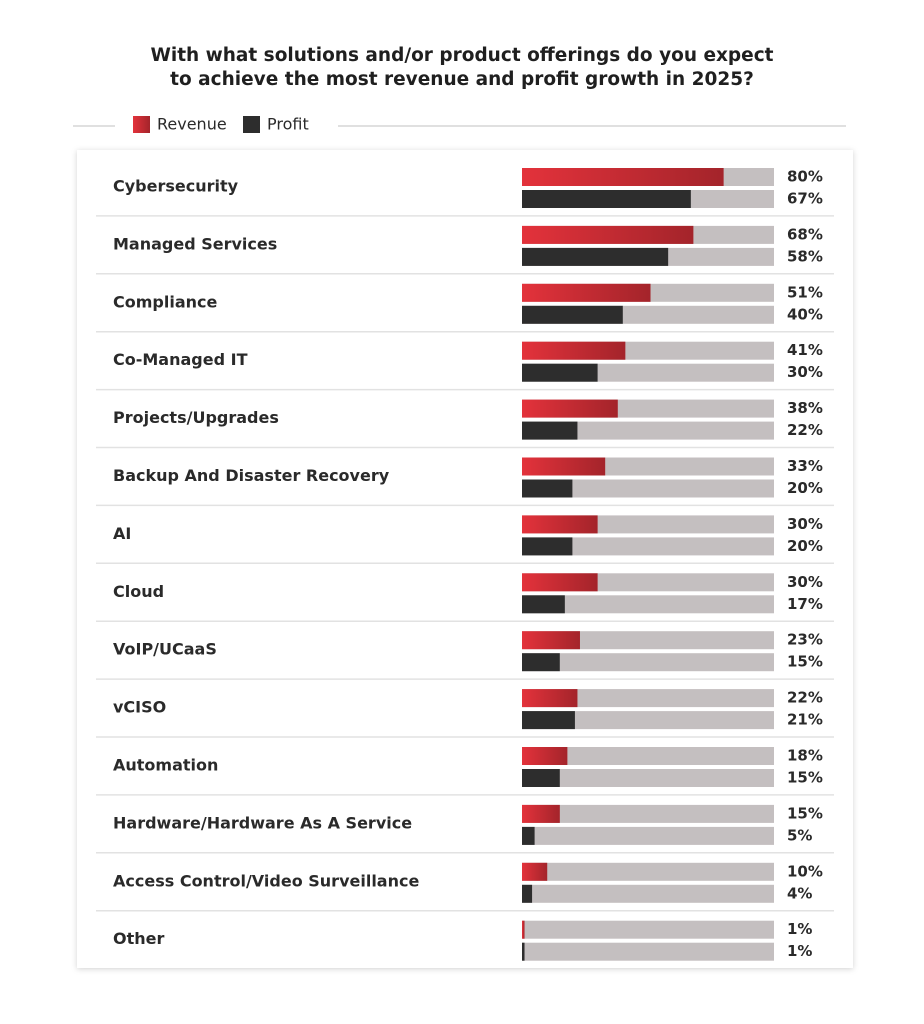 The width and height of the screenshot is (924, 1024). Describe the element at coordinates (805, 756) in the screenshot. I see `value-label: 18%` at that location.